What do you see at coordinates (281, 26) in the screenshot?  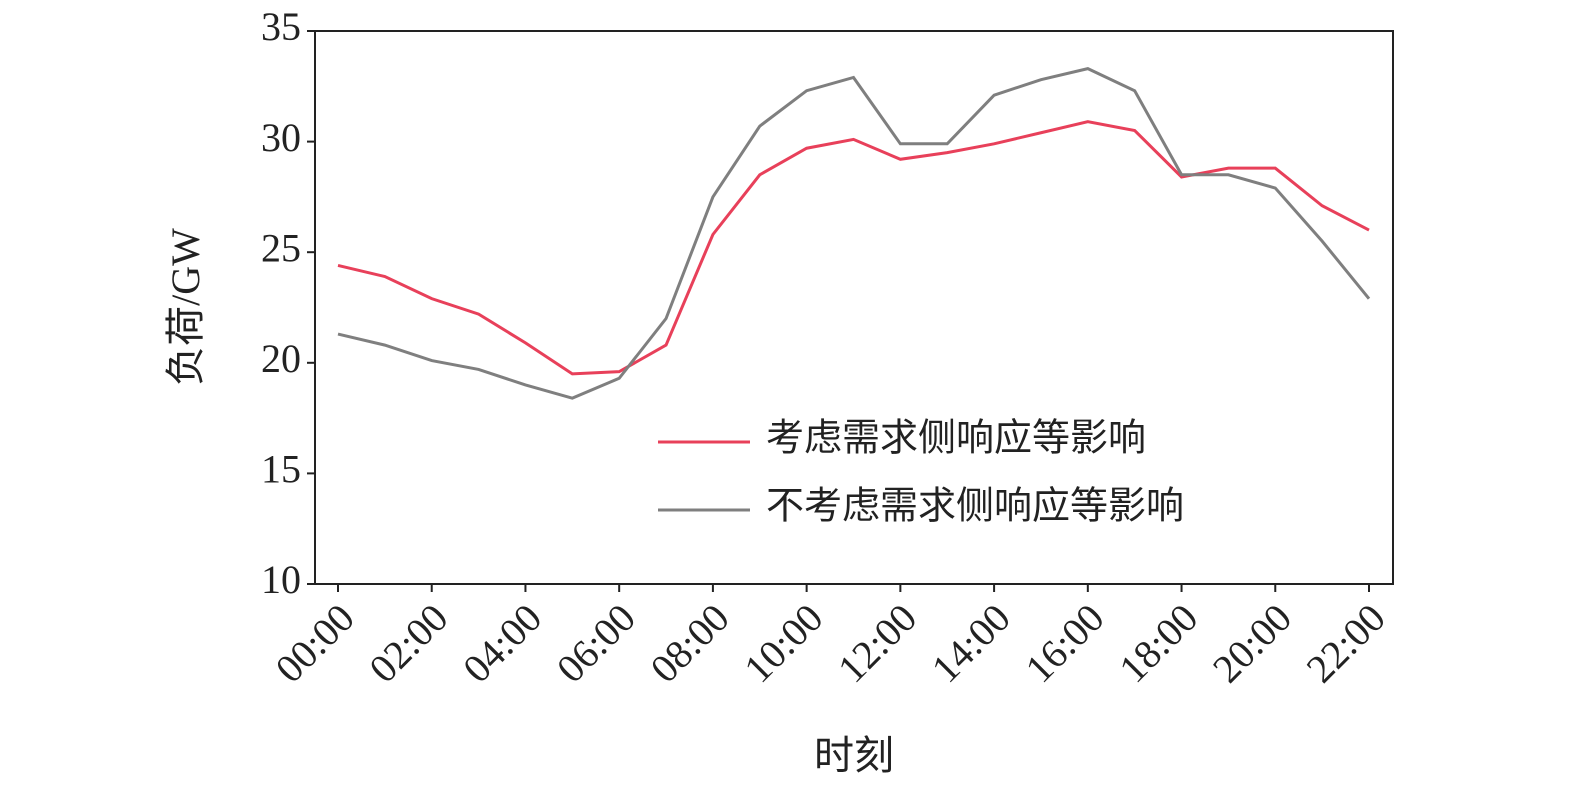 I see `y-tick-label: 35` at bounding box center [281, 26].